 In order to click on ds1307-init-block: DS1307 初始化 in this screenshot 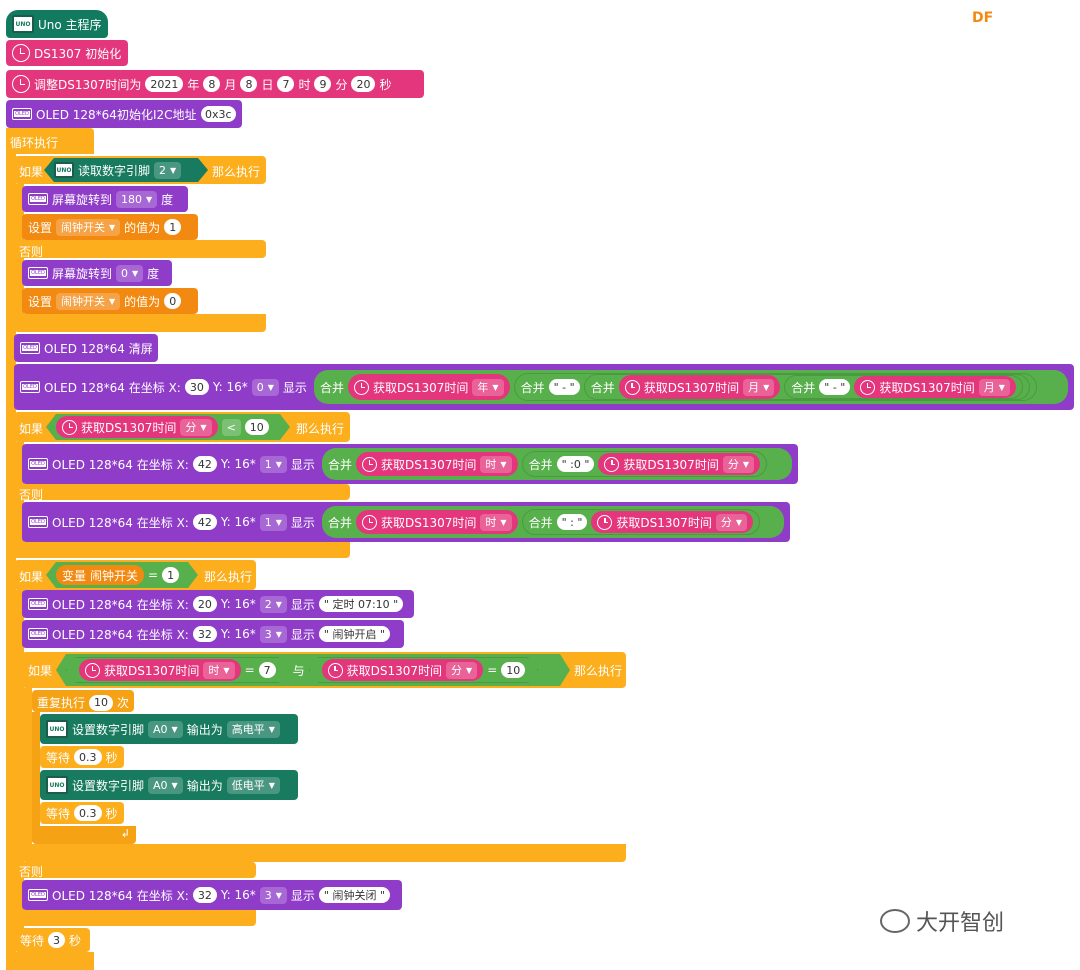, I will do `click(67, 53)`.